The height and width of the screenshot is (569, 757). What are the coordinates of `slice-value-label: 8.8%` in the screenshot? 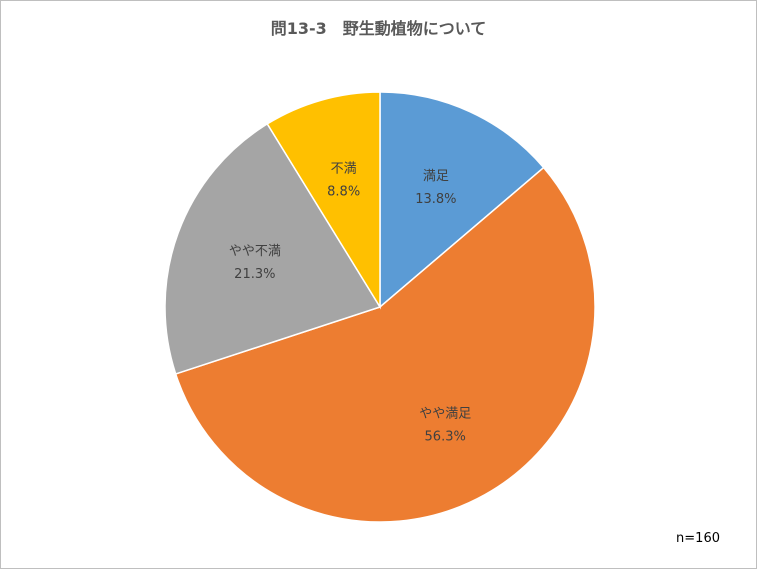 It's located at (343, 192).